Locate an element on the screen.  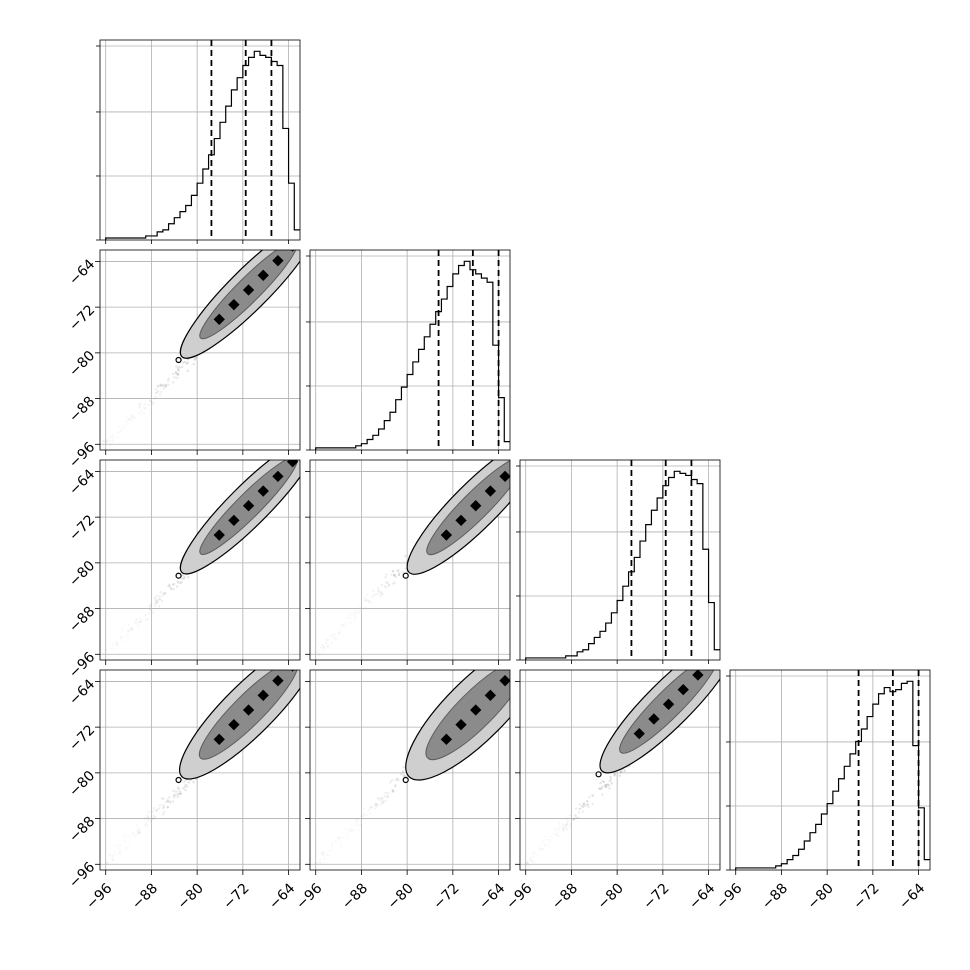
xtick-label-4-1: −88 is located at coordinates (775, 896).